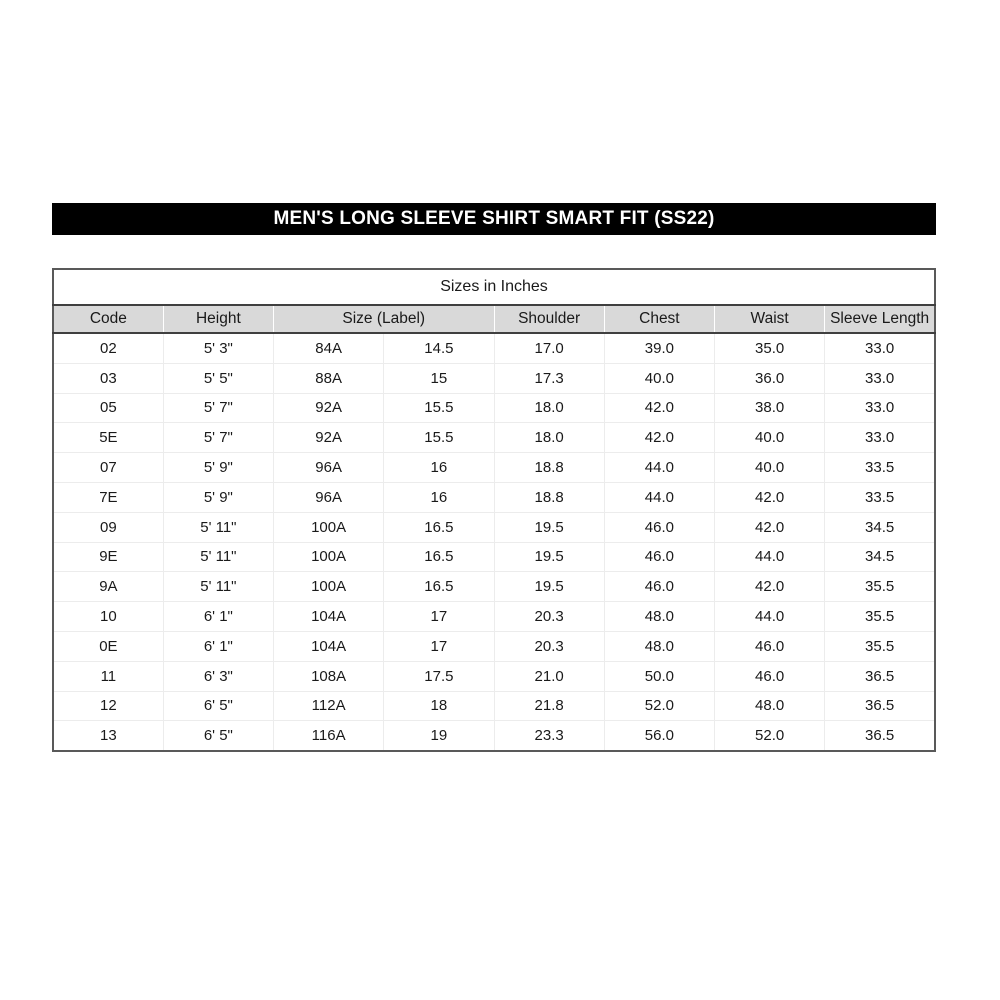 Image resolution: width=1000 pixels, height=1000 pixels. I want to click on table-cell: 19, so click(439, 736).